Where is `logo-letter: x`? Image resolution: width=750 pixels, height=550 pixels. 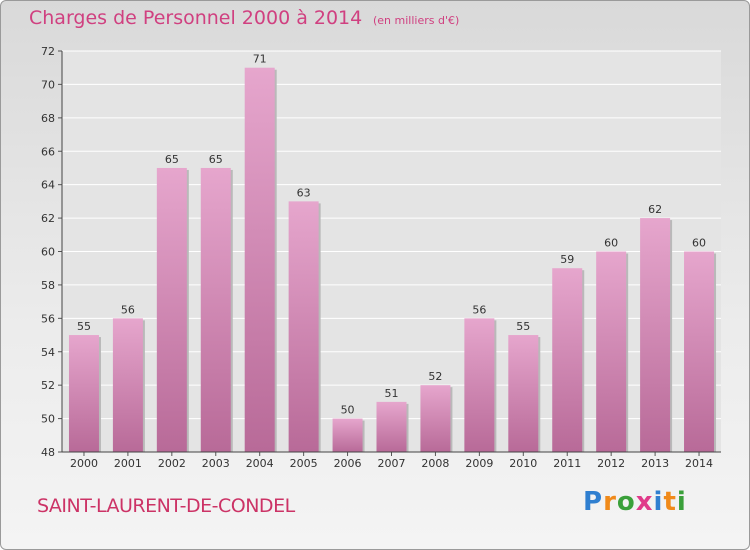
logo-letter: x is located at coordinates (644, 502).